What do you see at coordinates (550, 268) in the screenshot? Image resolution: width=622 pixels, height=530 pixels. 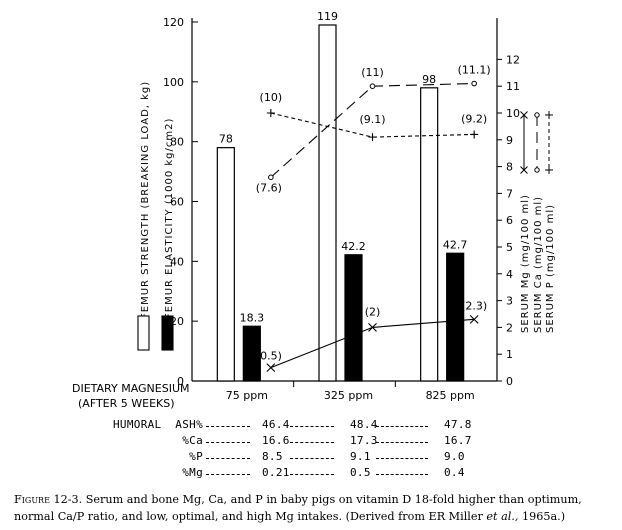 I see `right-axis-title: SERUM P (mg/100 ml)` at bounding box center [550, 268].